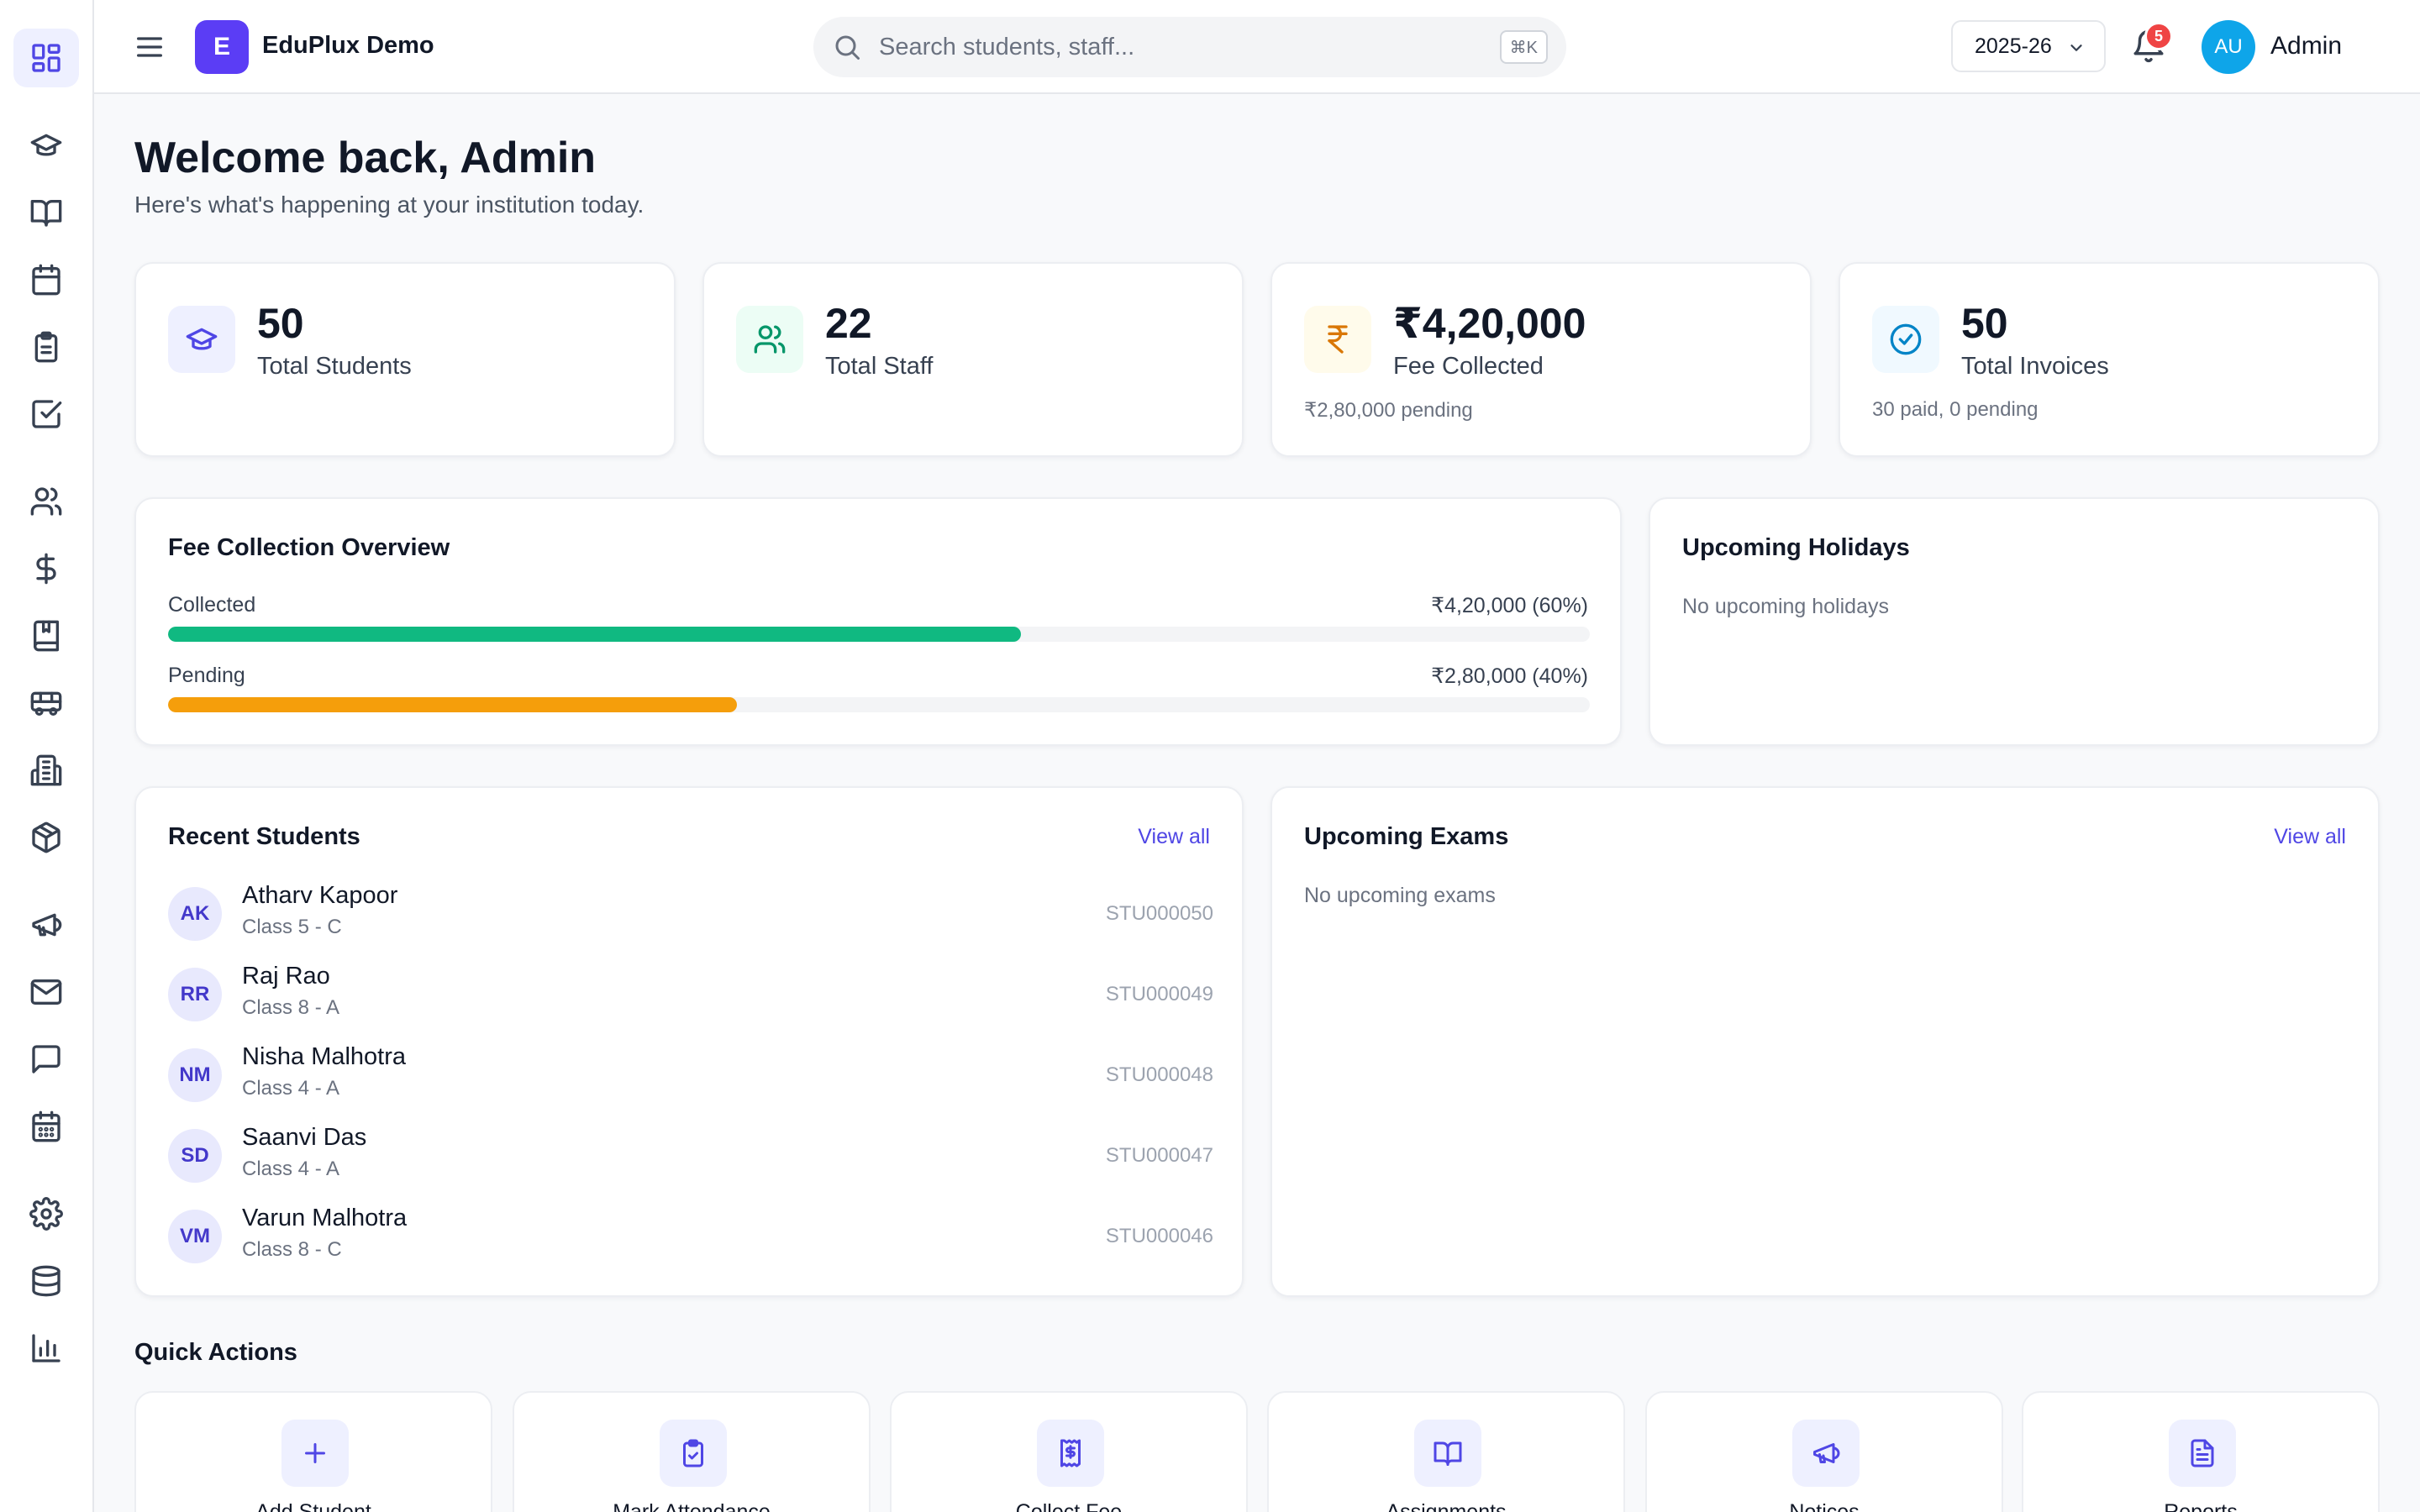 The image size is (2420, 1512). I want to click on stat-card-staff: 22 Total Staff, so click(973, 359).